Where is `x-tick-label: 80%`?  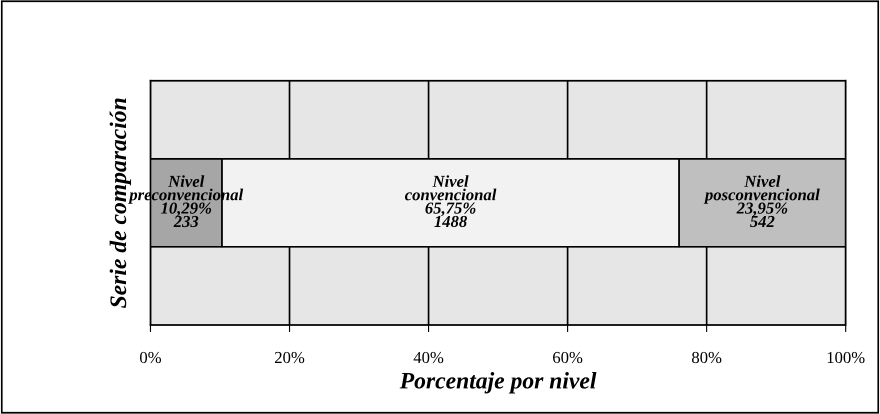
x-tick-label: 80% is located at coordinates (707, 358).